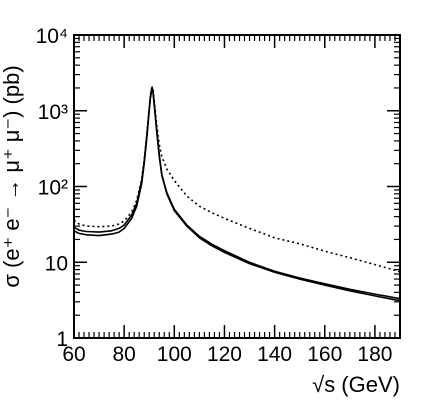 Image resolution: width=435 pixels, height=411 pixels. Describe the element at coordinates (53, 188) in the screenshot. I see `y-tick-label: 10²` at that location.